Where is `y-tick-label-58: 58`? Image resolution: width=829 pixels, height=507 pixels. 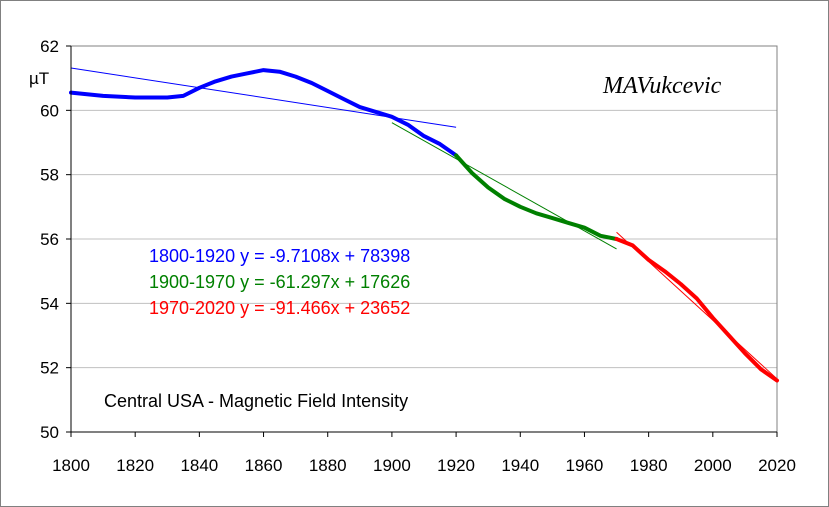
y-tick-label-58: 58 is located at coordinates (49, 175).